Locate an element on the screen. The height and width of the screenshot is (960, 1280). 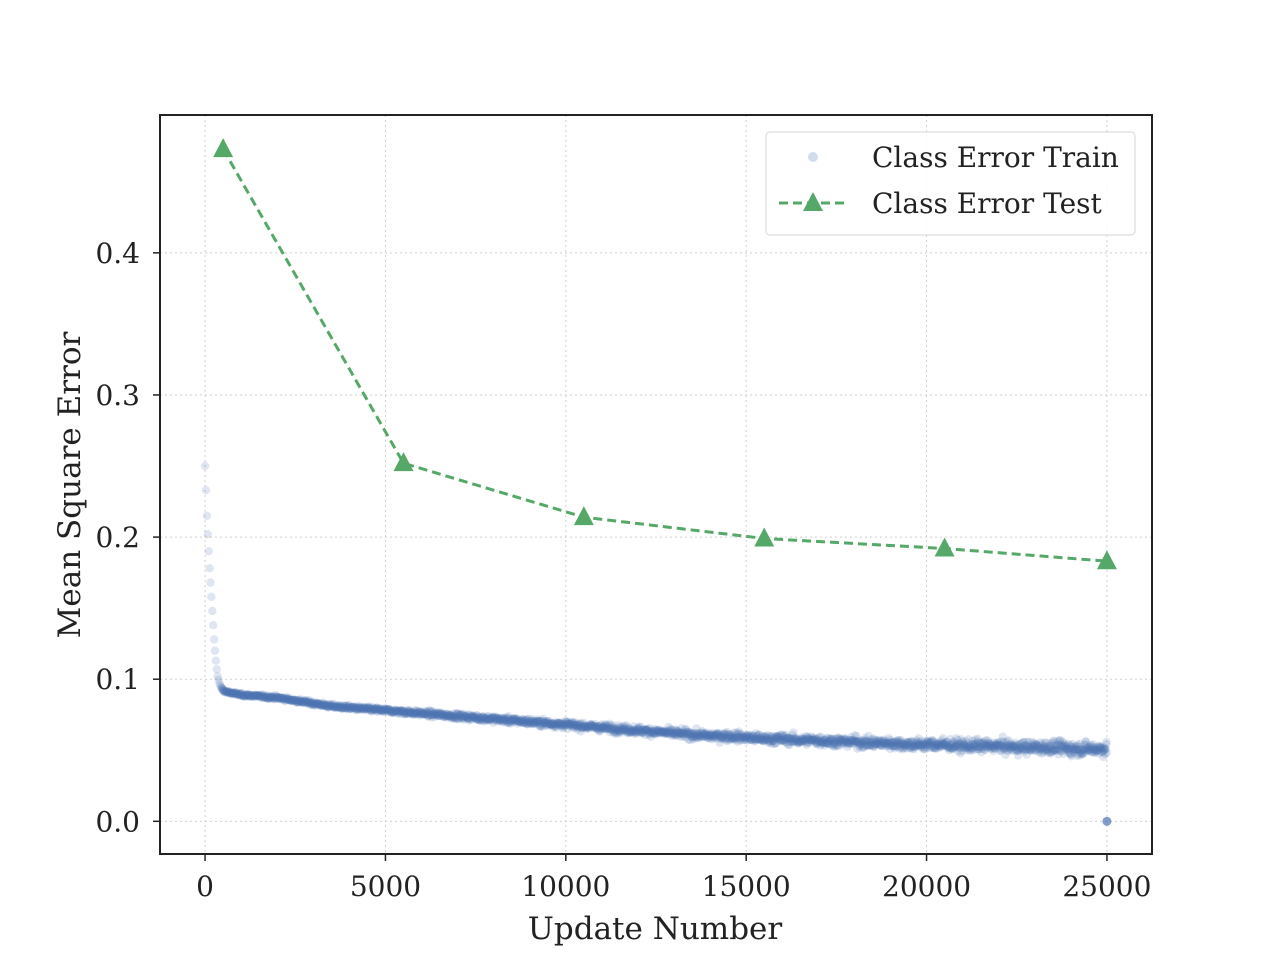
test-point is located at coordinates (764, 537).